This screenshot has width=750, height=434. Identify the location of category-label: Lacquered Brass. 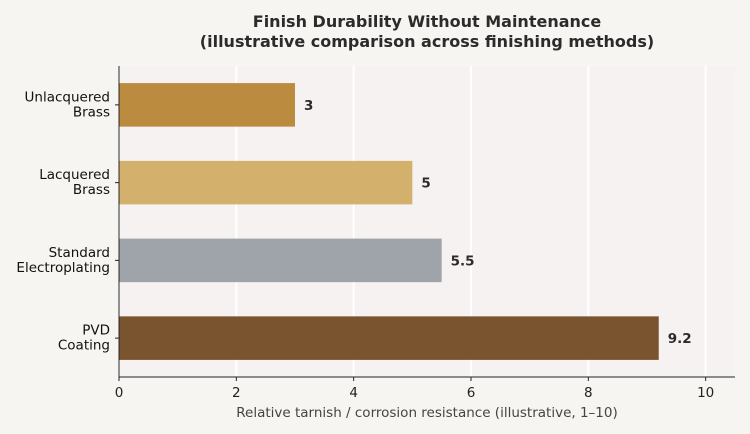
(74, 182).